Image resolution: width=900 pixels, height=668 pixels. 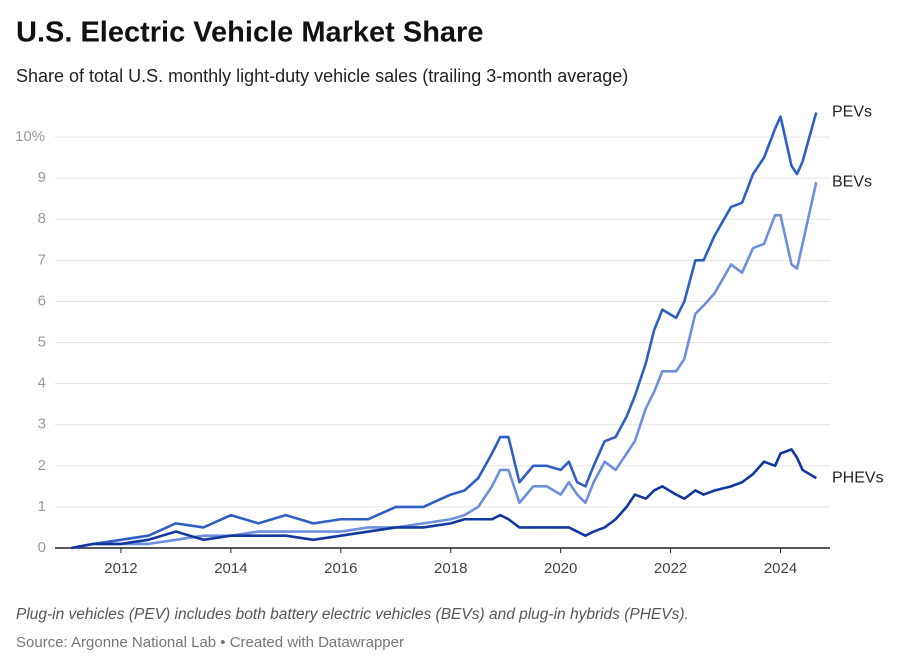 I want to click on y-tick-label: 9, so click(x=42, y=177).